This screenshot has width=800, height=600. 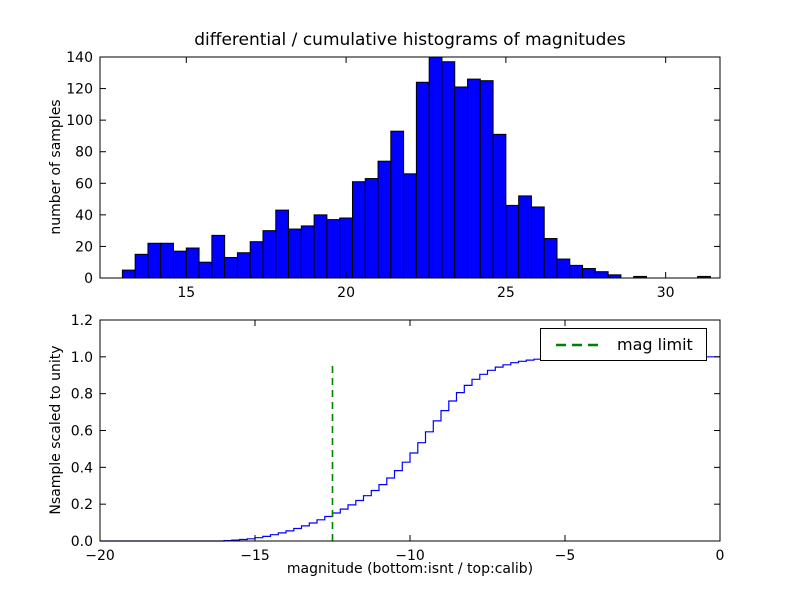 I want to click on y-tick-label: 40, so click(x=84, y=216).